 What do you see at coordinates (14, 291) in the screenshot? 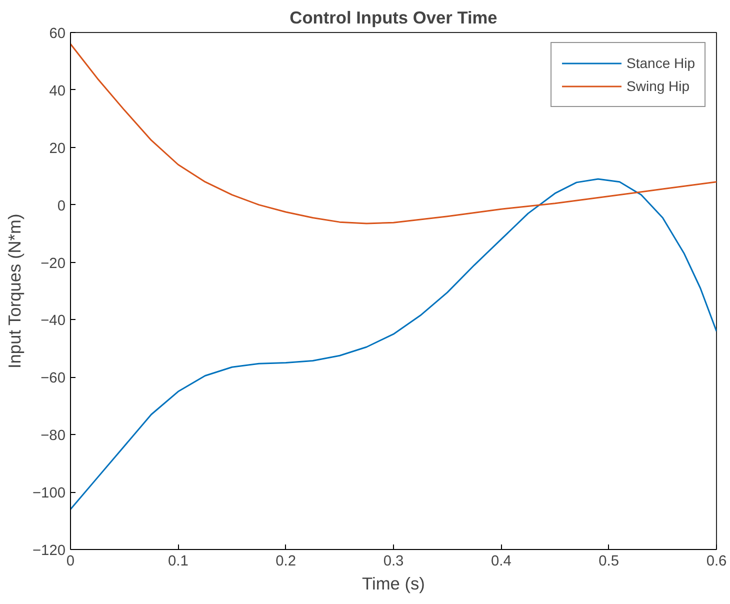
I see `y-axis-title: Input Torques (N*m)` at bounding box center [14, 291].